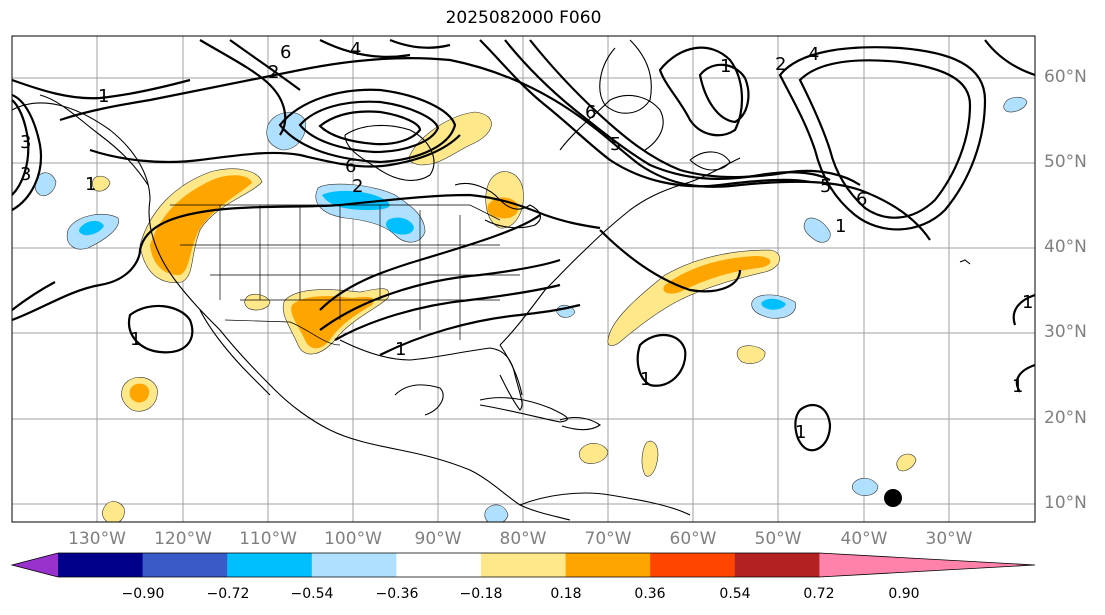  What do you see at coordinates (335, 212) in the screenshot?
I see `us-canada-border` at bounding box center [335, 212].